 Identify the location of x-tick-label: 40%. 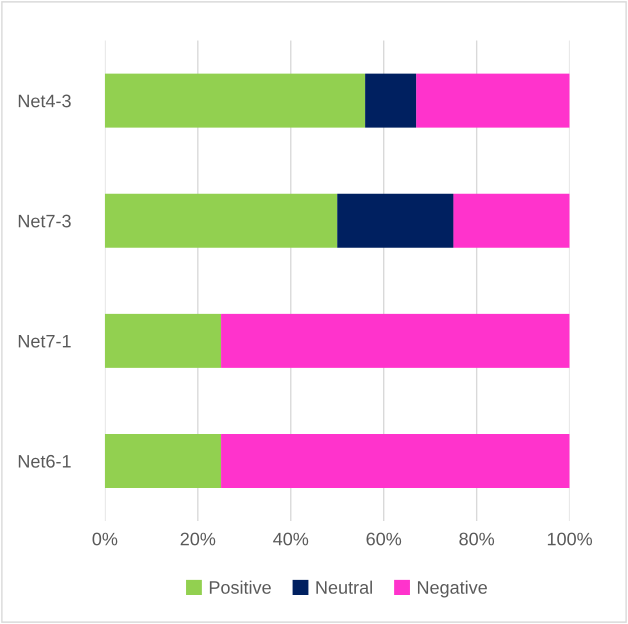
(290, 539).